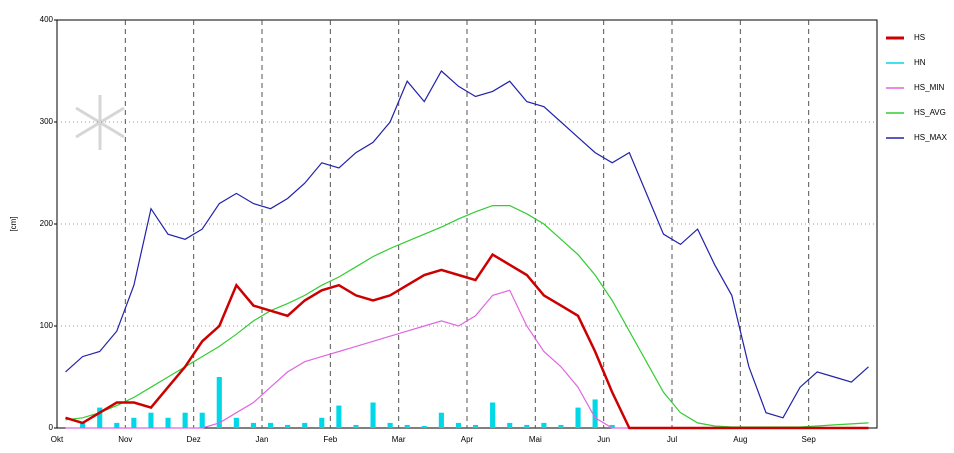  I want to click on y-tick-label: 100, so click(47, 325).